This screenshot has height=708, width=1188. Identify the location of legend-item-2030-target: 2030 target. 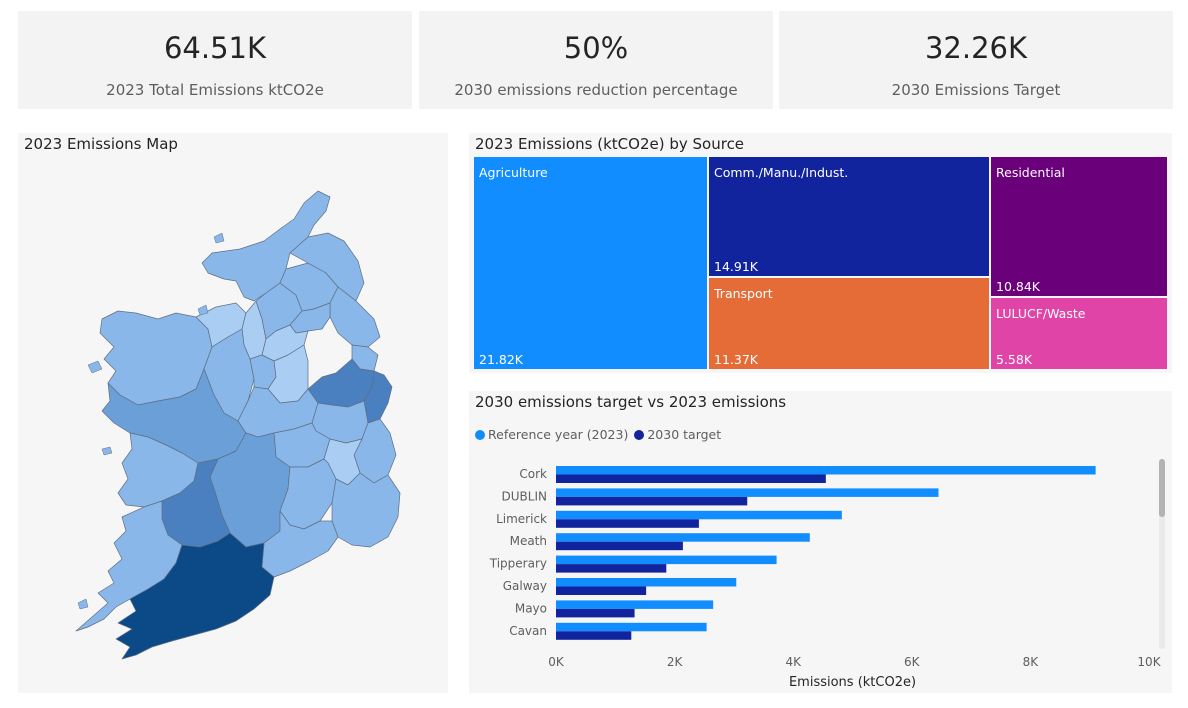
(677, 434).